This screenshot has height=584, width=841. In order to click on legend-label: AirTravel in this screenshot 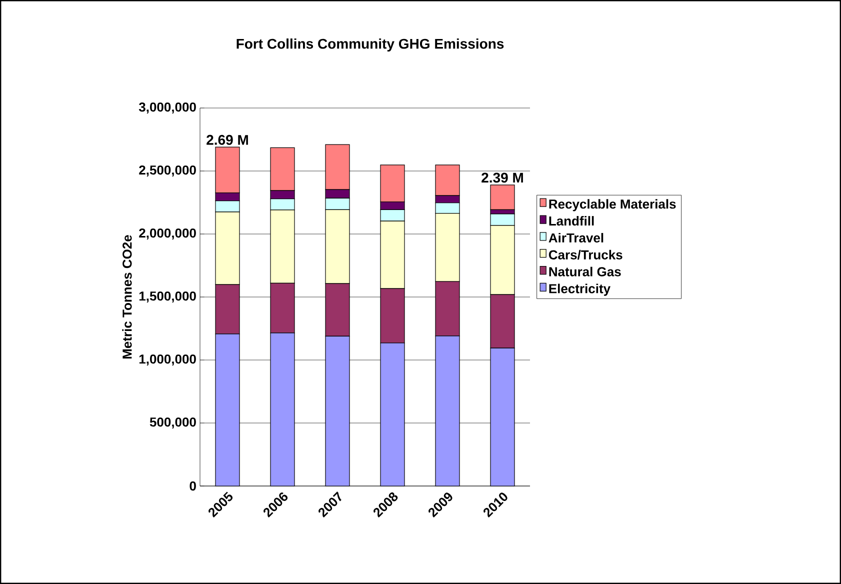, I will do `click(576, 237)`.